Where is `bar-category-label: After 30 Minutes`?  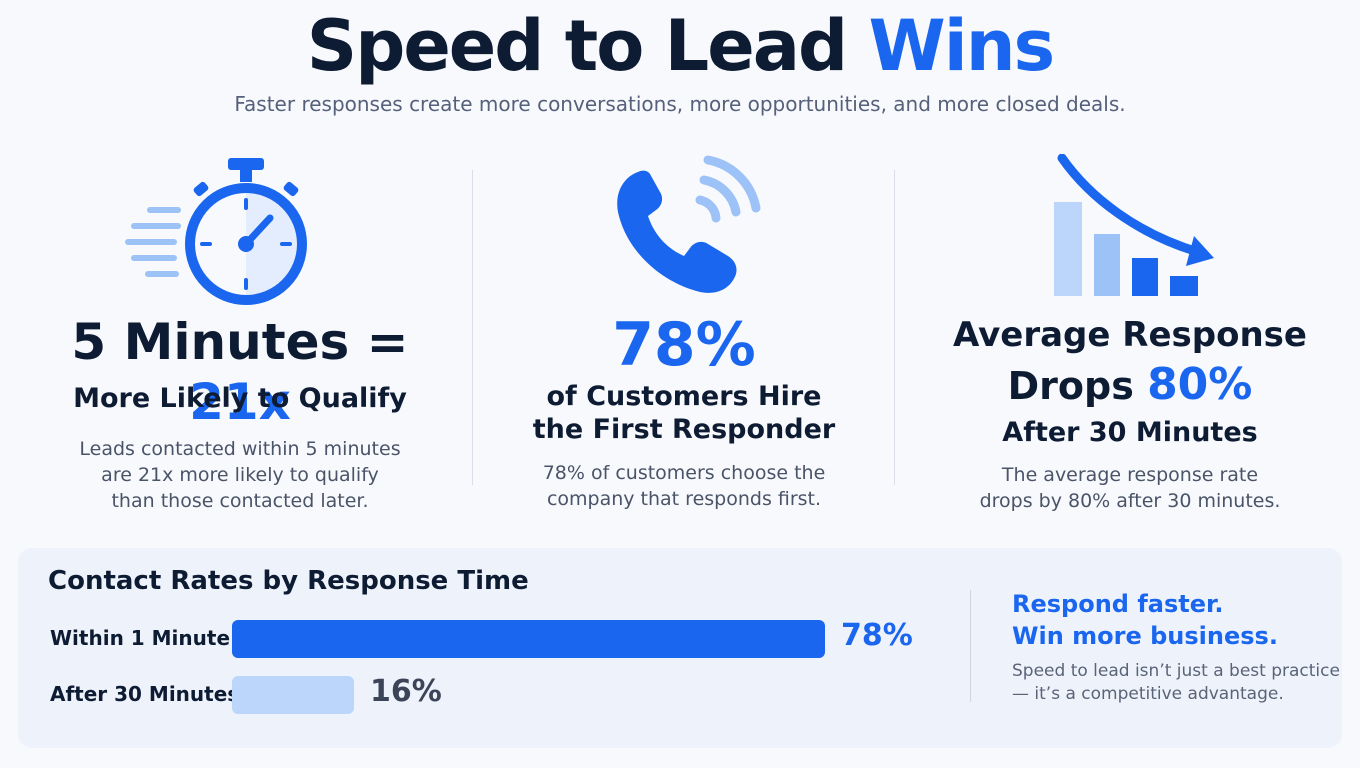
bar-category-label: After 30 Minutes is located at coordinates (145, 694).